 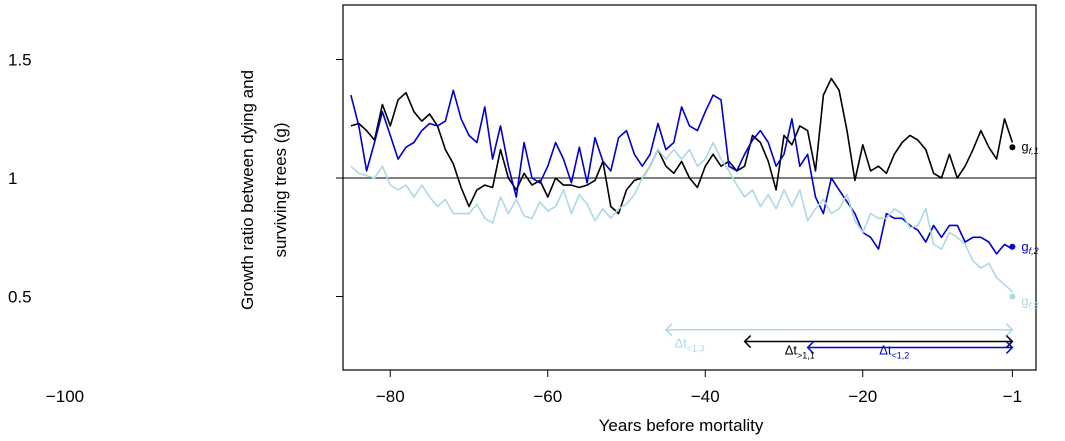 I want to click on x-tick-label: −100, so click(x=65, y=396).